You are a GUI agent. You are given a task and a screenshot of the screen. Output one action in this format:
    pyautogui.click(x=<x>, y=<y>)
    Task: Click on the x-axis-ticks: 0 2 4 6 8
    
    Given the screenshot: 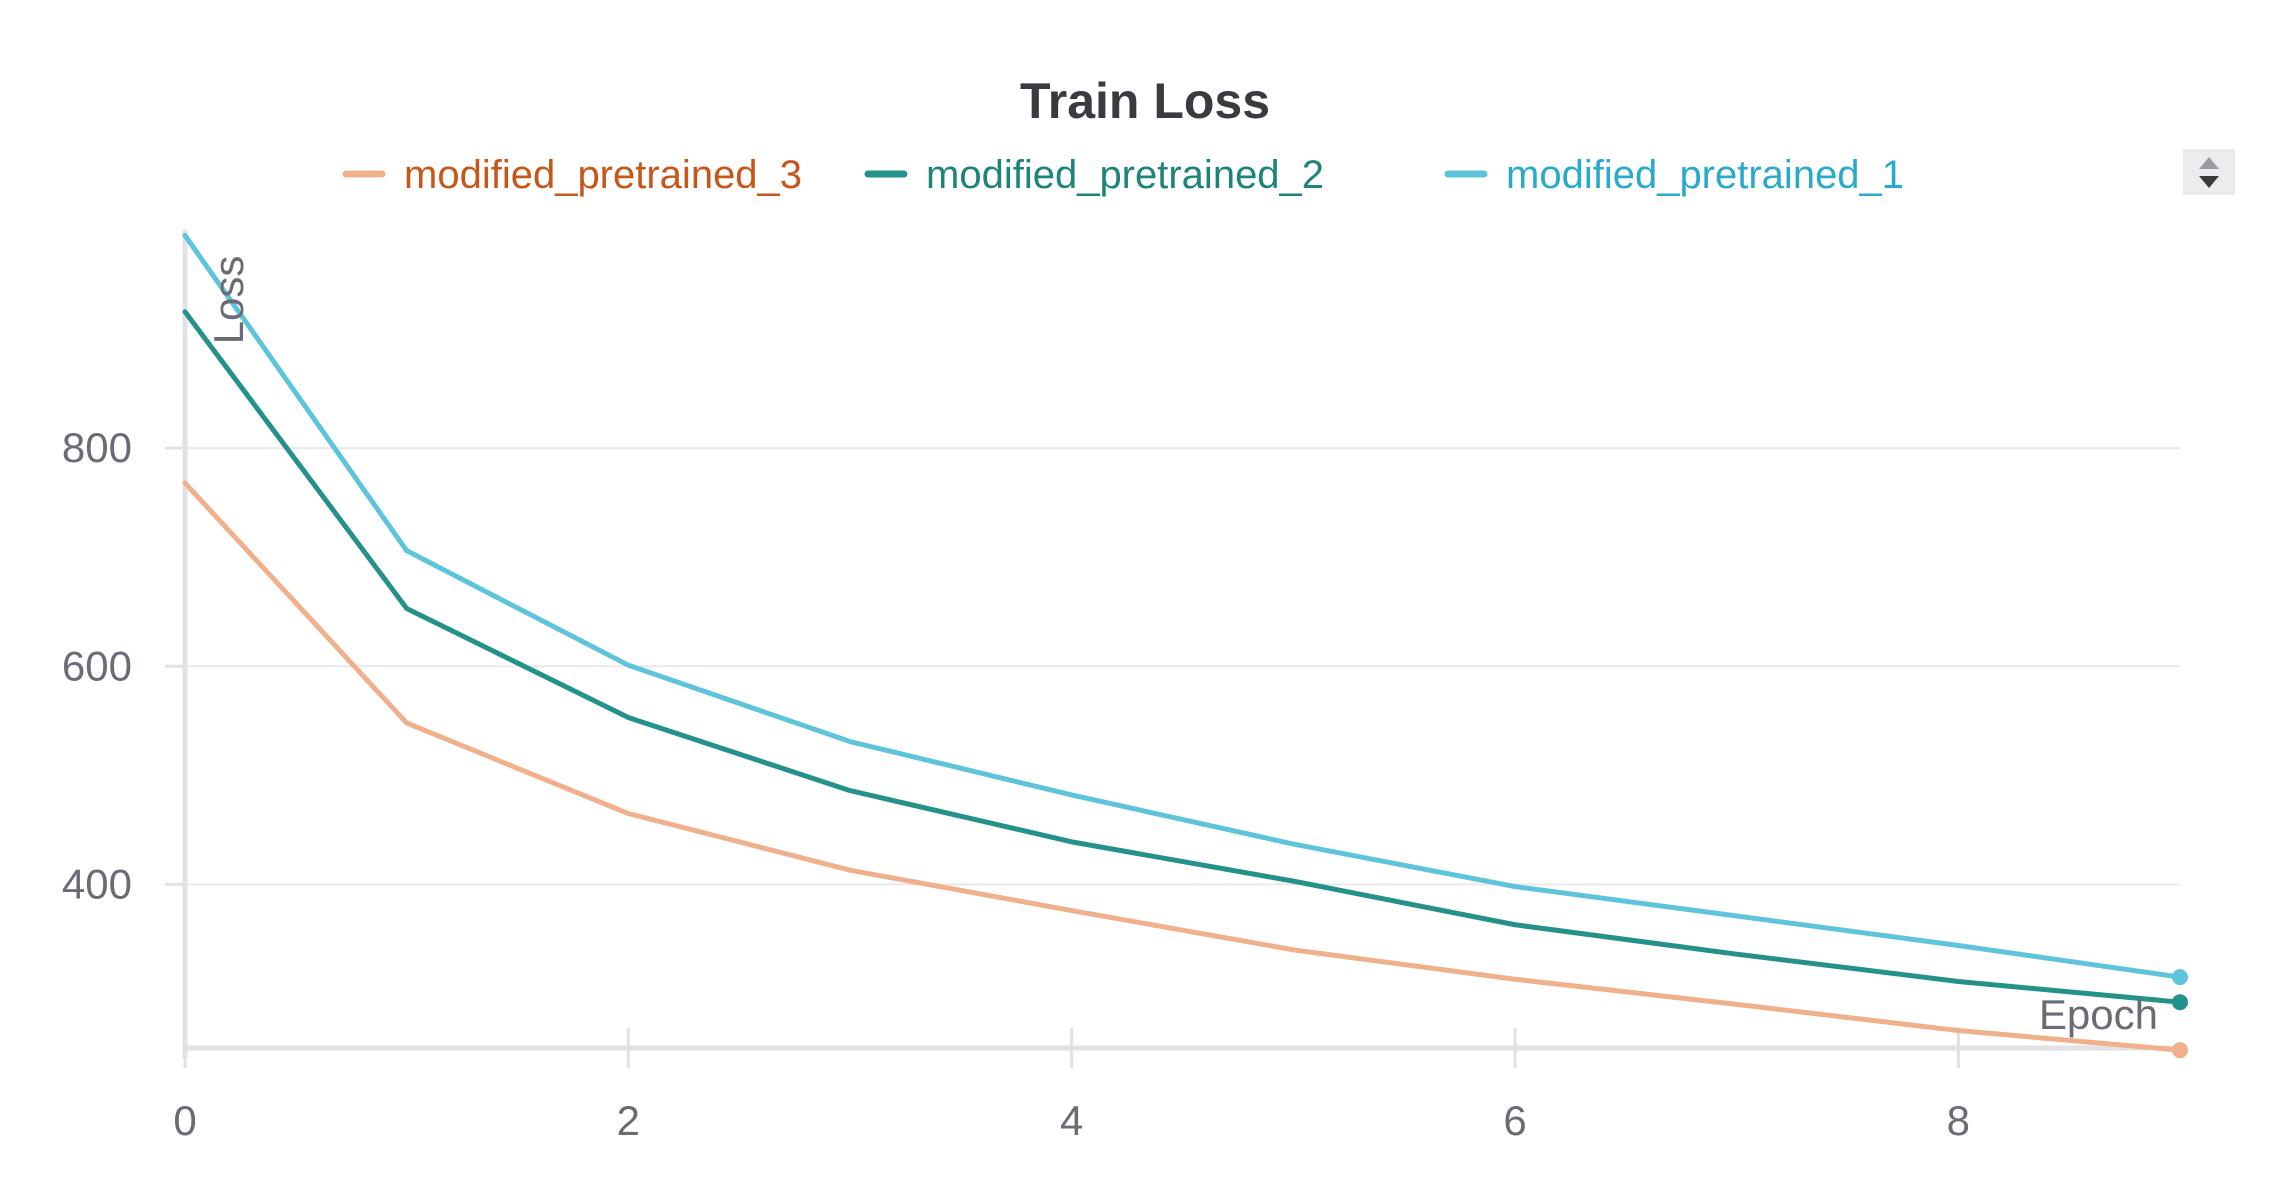 What is the action you would take?
    pyautogui.click(x=1071, y=1086)
    